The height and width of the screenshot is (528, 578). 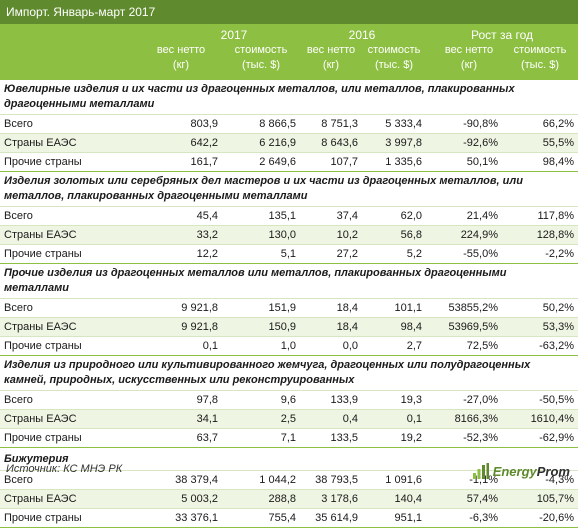 I want to click on table-cell: 34,1, so click(x=181, y=419).